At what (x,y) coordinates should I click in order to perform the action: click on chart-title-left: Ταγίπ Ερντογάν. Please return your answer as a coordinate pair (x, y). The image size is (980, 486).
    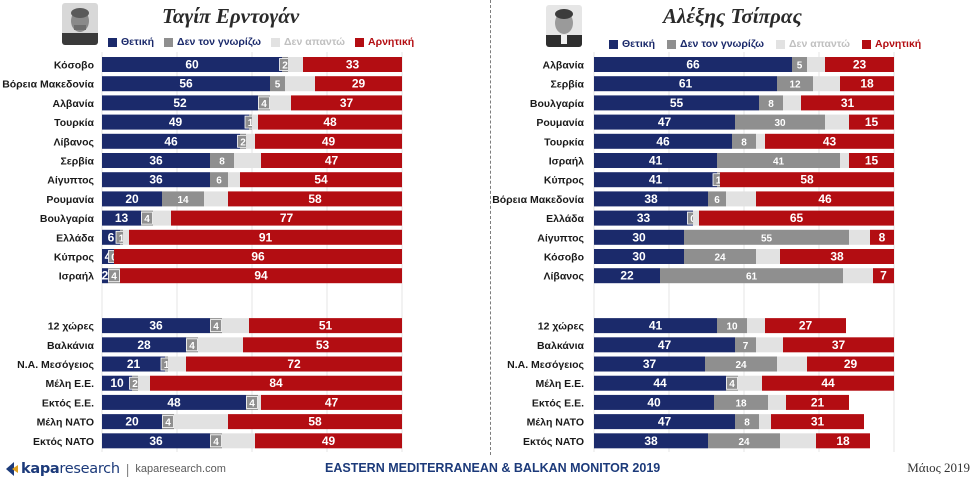
    Looking at the image, I should click on (231, 16).